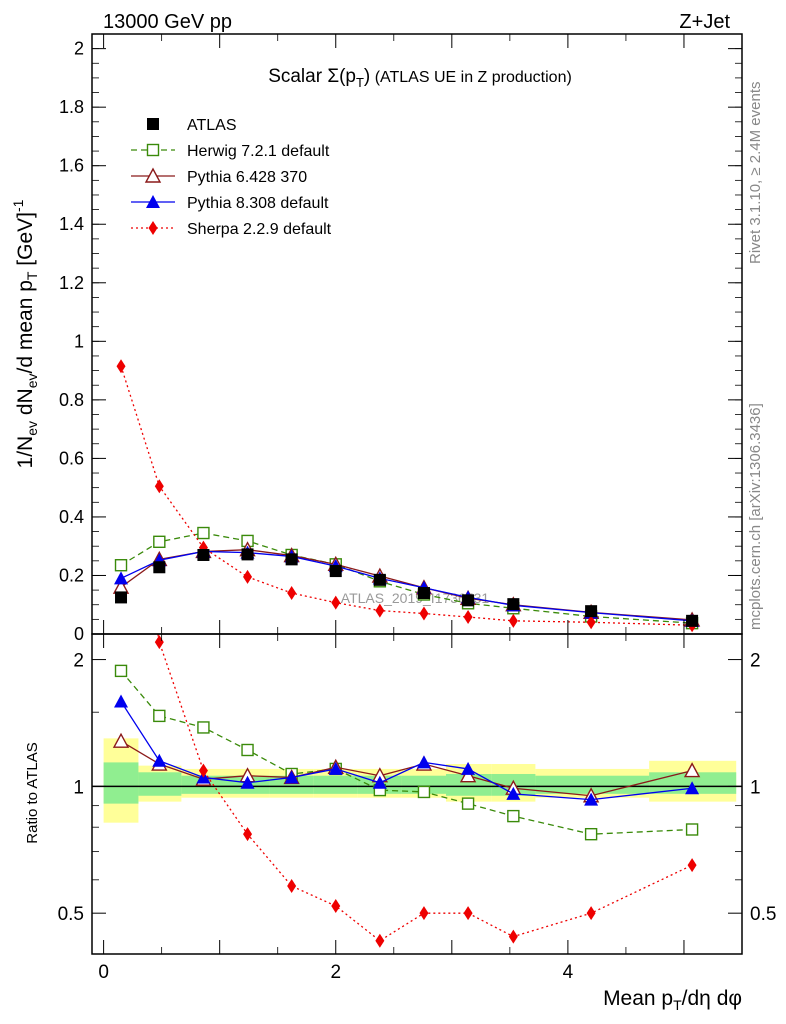  Describe the element at coordinates (32, 792) in the screenshot. I see `ratio-y-axis-label: Ratio to ATLAS` at that location.